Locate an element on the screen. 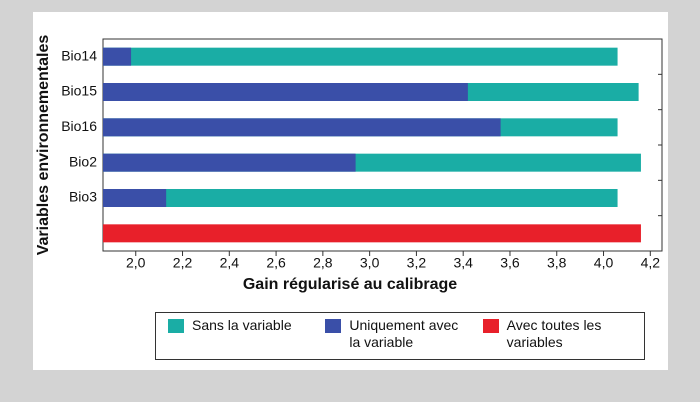 The height and width of the screenshot is (402, 700). x-axis-title: Gain régularisé au calibrage is located at coordinates (350, 284).